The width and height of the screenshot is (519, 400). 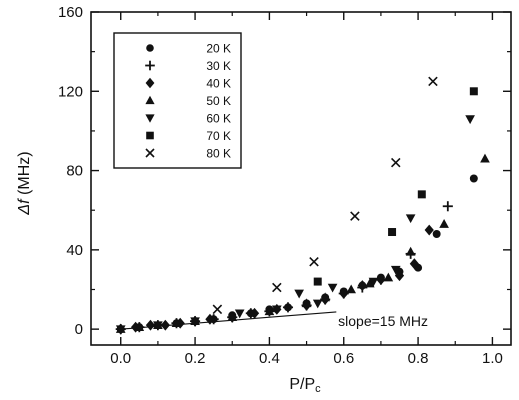 What do you see at coordinates (195, 358) in the screenshot?
I see `x-tick-label: 0.2` at bounding box center [195, 358].